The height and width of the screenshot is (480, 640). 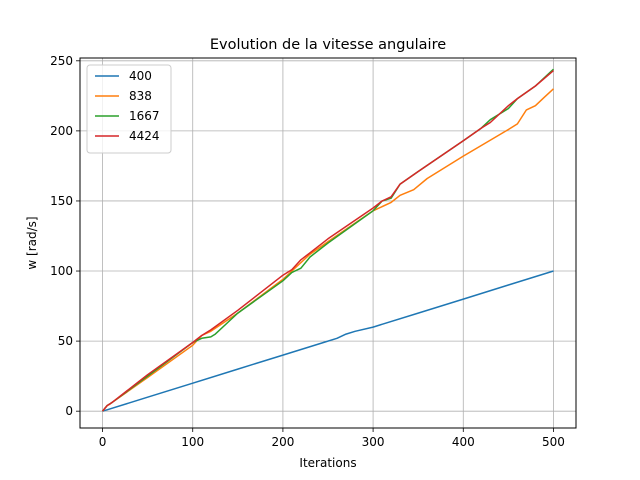 I want to click on y-tick-label: 250, so click(x=61, y=61).